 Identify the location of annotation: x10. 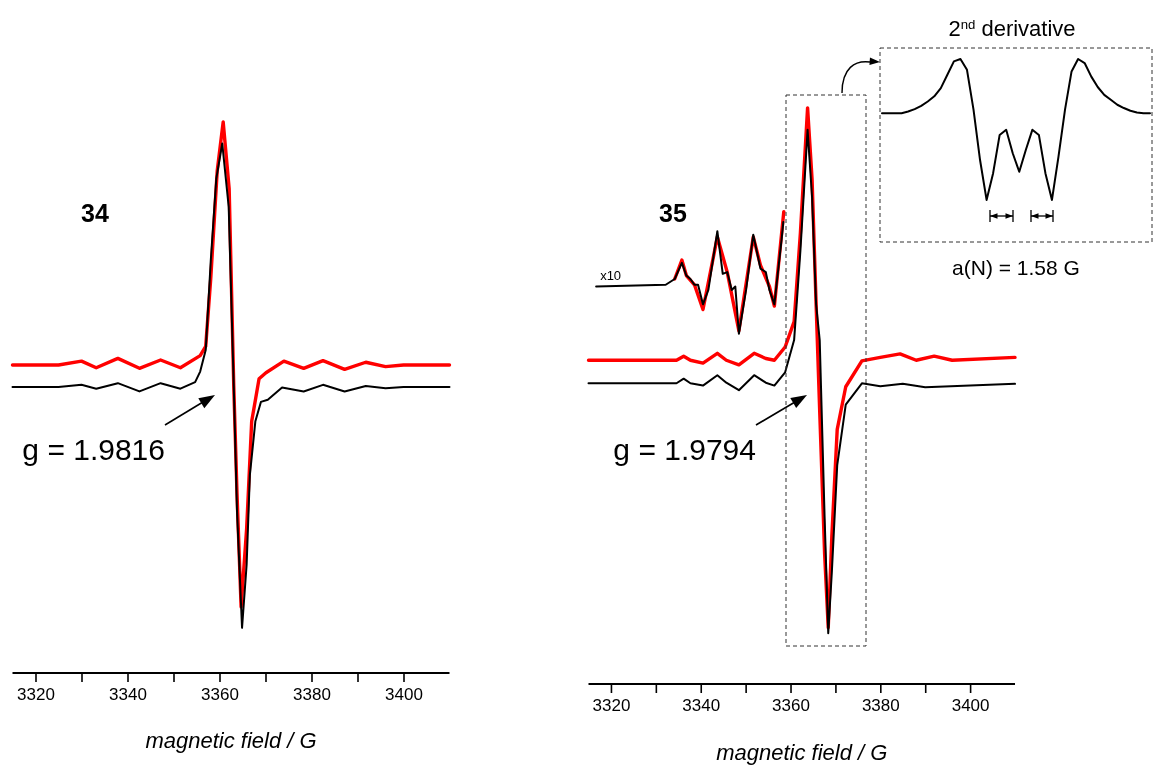
(611, 276).